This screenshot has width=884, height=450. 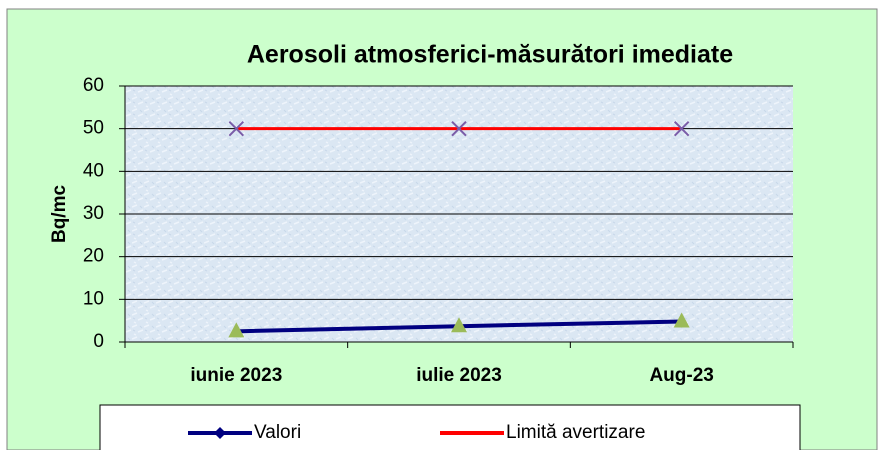 What do you see at coordinates (93, 85) in the screenshot?
I see `y-tick-label: 60` at bounding box center [93, 85].